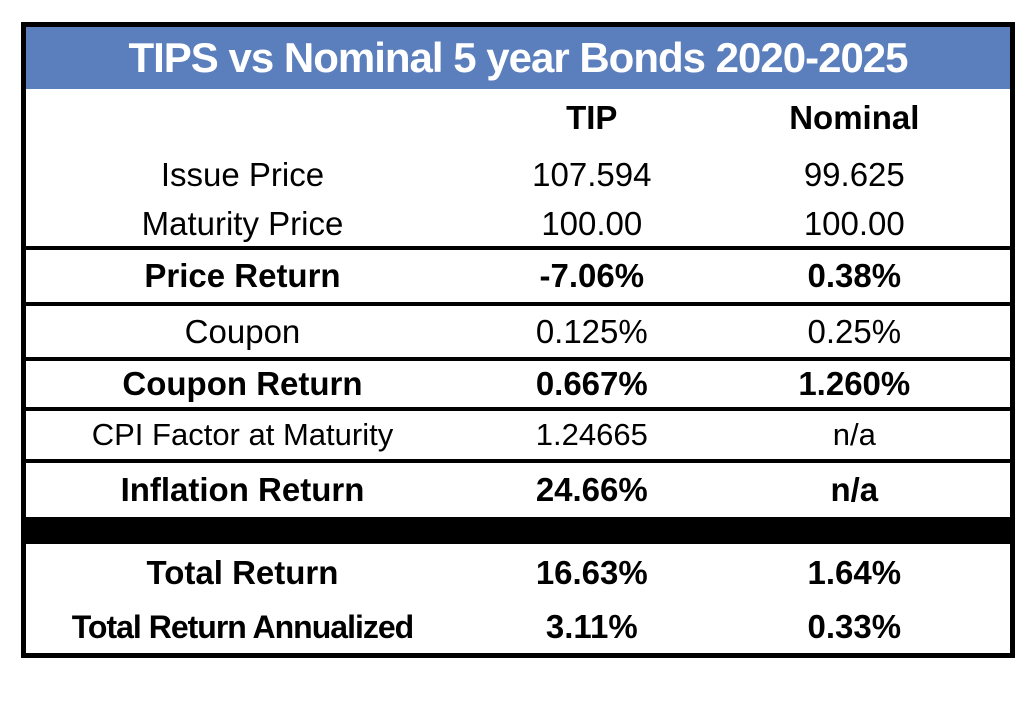 The image size is (1036, 704). I want to click on nominal-value: 0.33%, so click(854, 626).